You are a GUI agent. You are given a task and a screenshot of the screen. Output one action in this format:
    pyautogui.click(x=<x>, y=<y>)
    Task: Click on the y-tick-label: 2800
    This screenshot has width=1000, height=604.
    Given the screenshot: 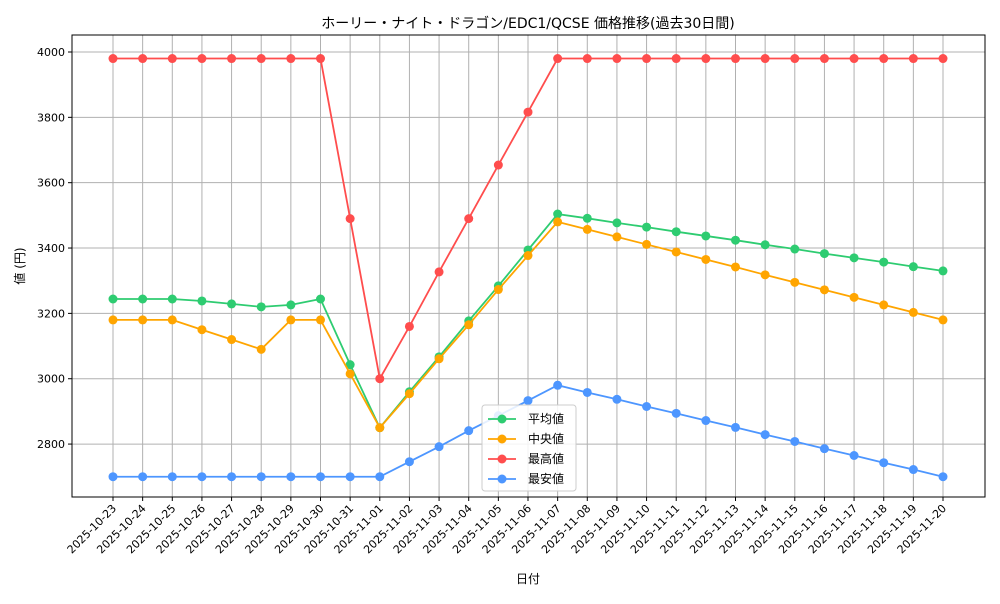 What is the action you would take?
    pyautogui.click(x=51, y=444)
    